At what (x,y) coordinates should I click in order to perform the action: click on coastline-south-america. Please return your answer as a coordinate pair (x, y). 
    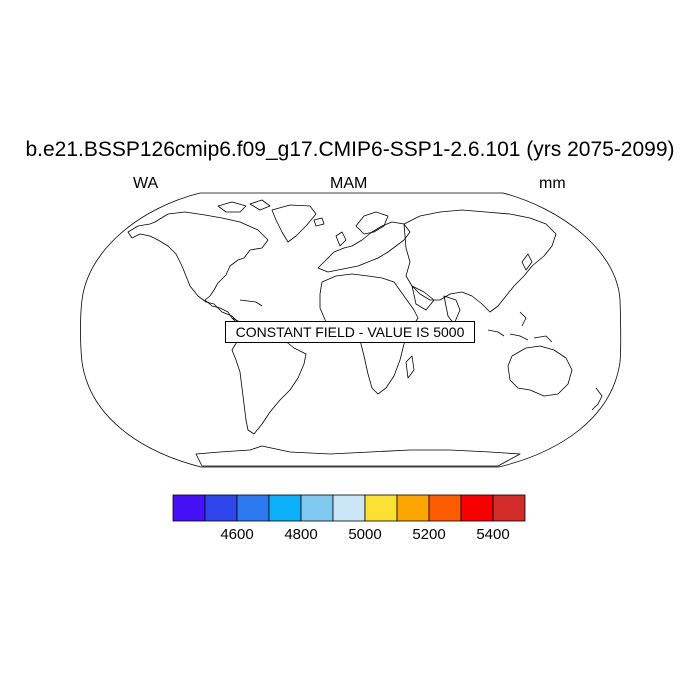
    Looking at the image, I should click on (269, 384).